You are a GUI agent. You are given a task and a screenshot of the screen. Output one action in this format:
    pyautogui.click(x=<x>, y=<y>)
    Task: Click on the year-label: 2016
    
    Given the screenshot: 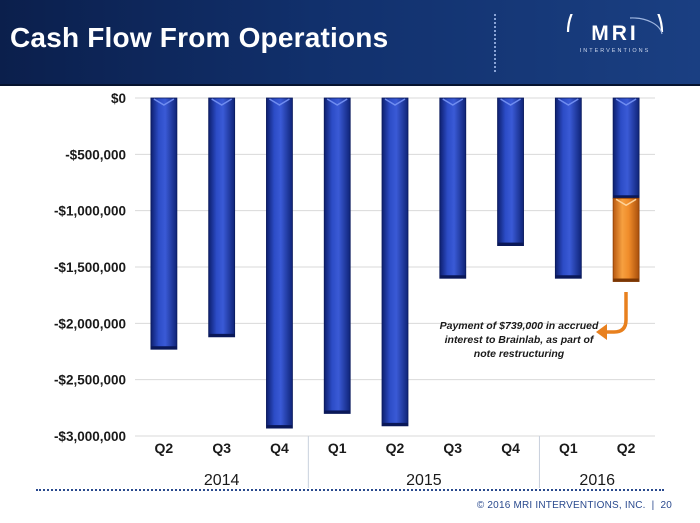 What is the action you would take?
    pyautogui.click(x=597, y=480)
    